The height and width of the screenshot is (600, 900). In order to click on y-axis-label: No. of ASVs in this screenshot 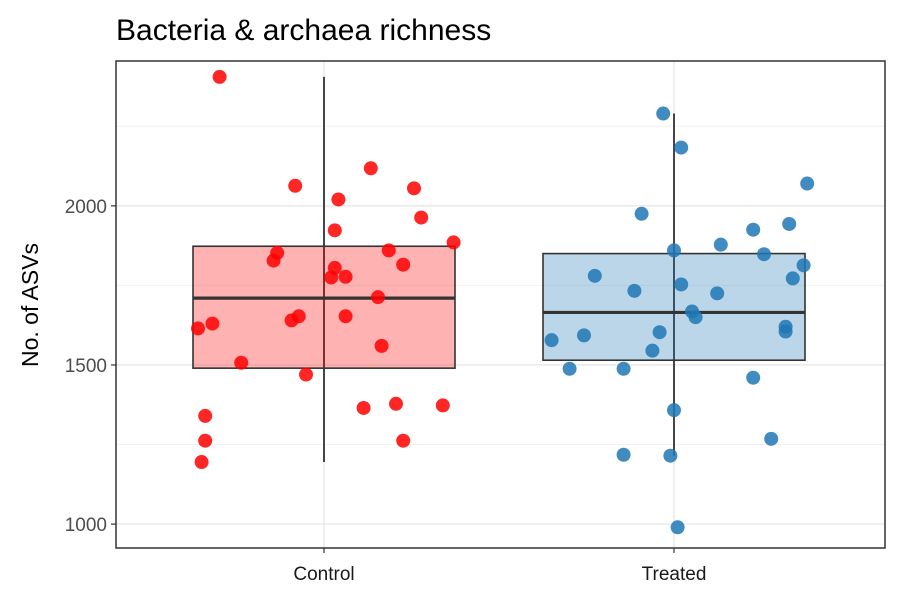, I will do `click(30, 305)`.